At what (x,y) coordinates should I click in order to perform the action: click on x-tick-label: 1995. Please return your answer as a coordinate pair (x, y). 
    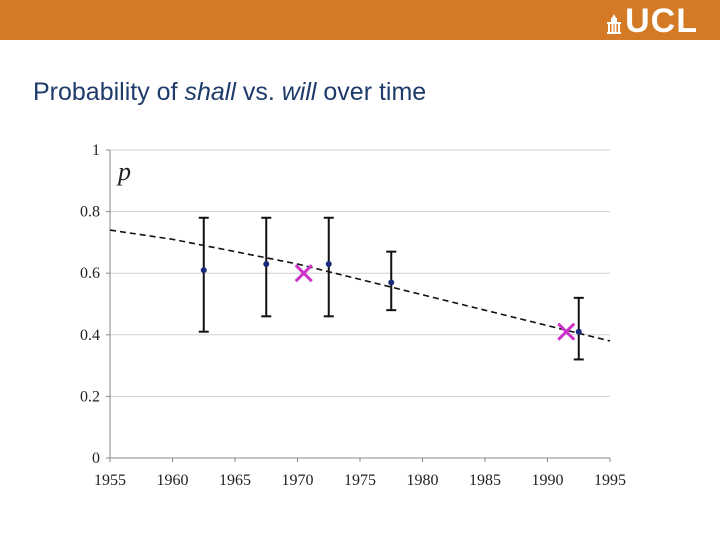
    Looking at the image, I should click on (610, 480).